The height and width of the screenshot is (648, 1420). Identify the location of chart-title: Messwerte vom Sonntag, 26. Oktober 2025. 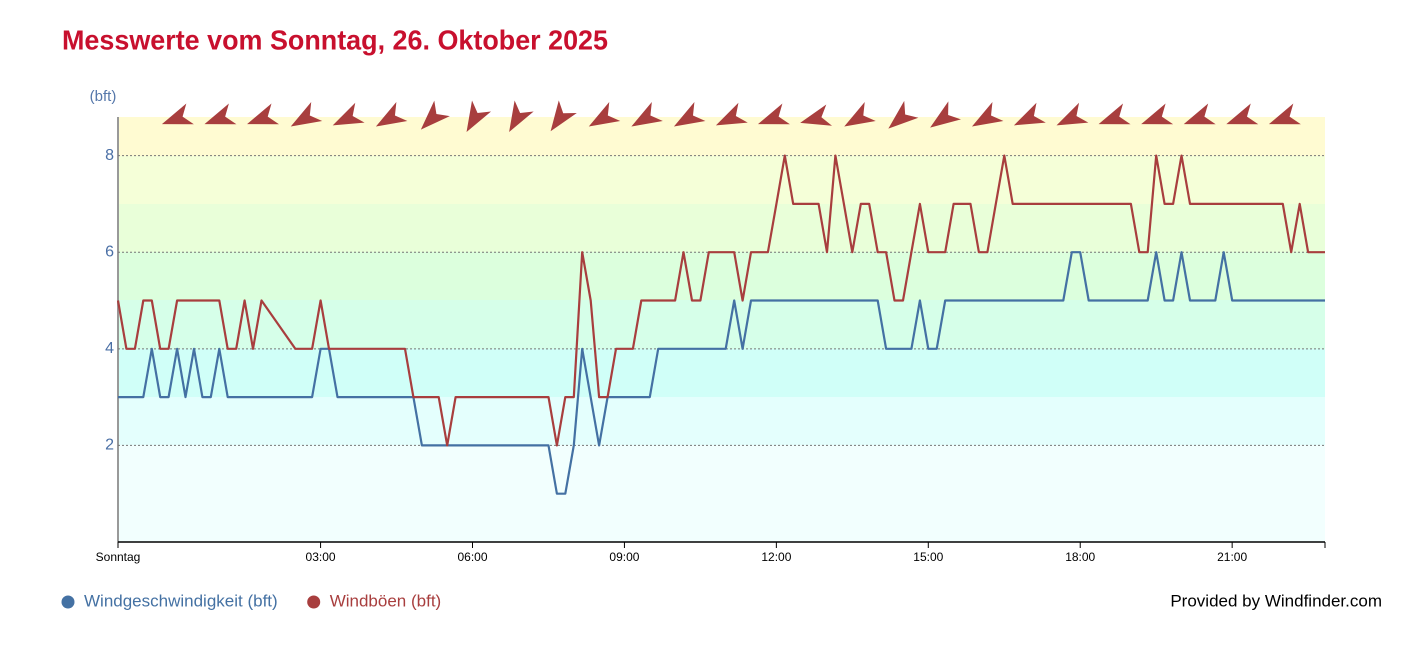
(335, 39).